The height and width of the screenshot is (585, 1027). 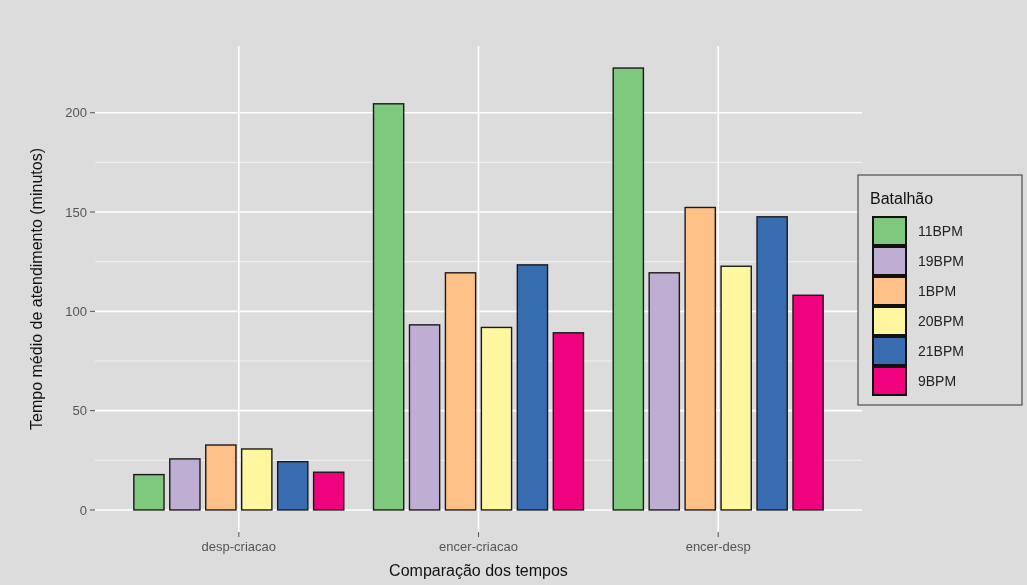 I want to click on y-tick-label: 150, so click(x=76, y=212).